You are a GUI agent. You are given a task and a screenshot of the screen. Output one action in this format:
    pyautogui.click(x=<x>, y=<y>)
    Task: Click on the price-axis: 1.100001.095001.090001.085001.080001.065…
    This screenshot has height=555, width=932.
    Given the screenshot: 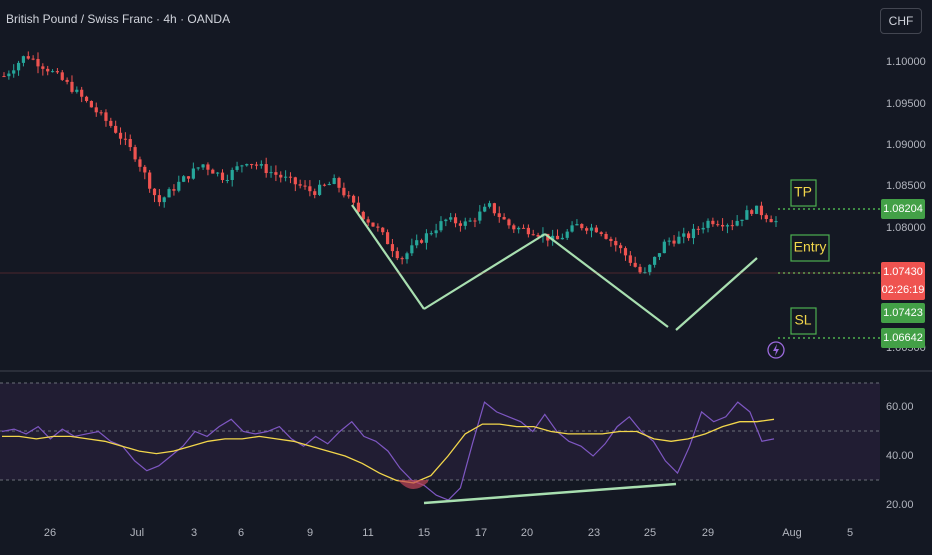 What is the action you would take?
    pyautogui.click(x=903, y=205)
    